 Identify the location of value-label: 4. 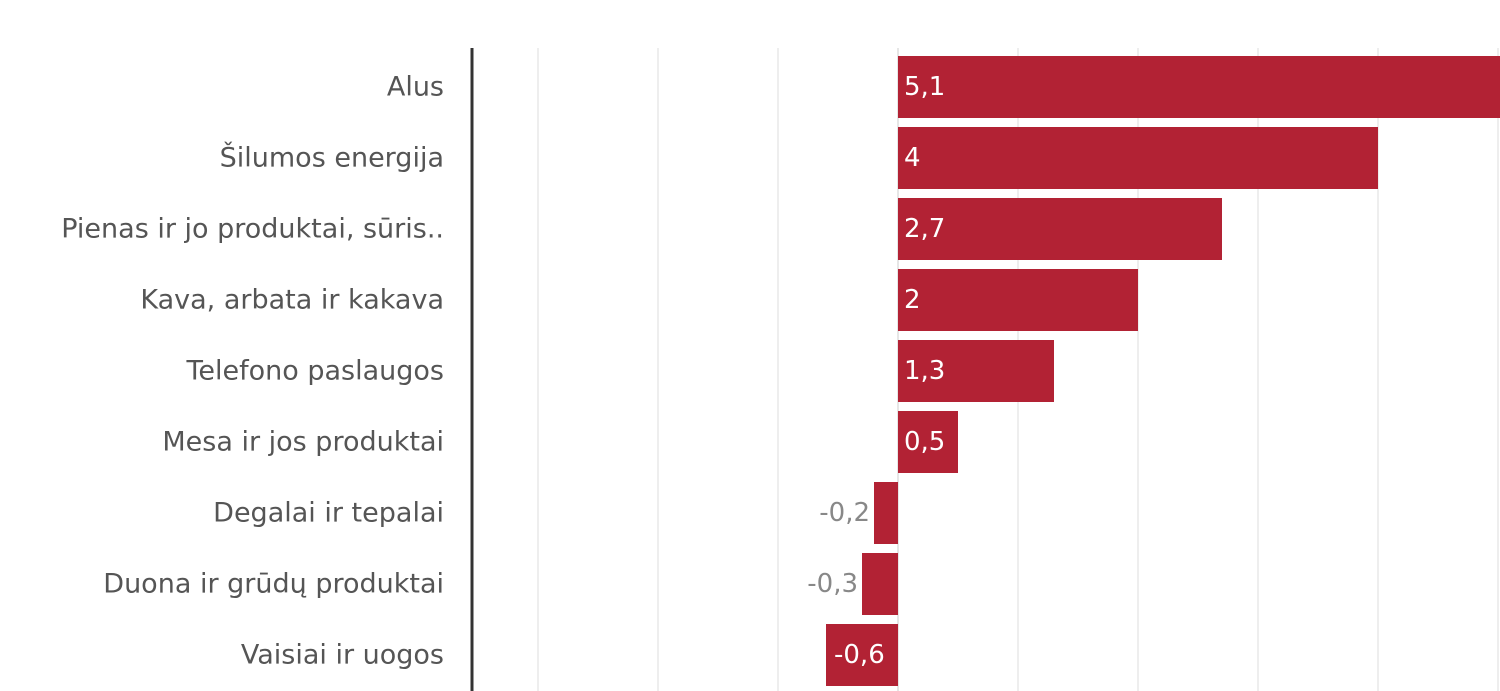
(912, 158).